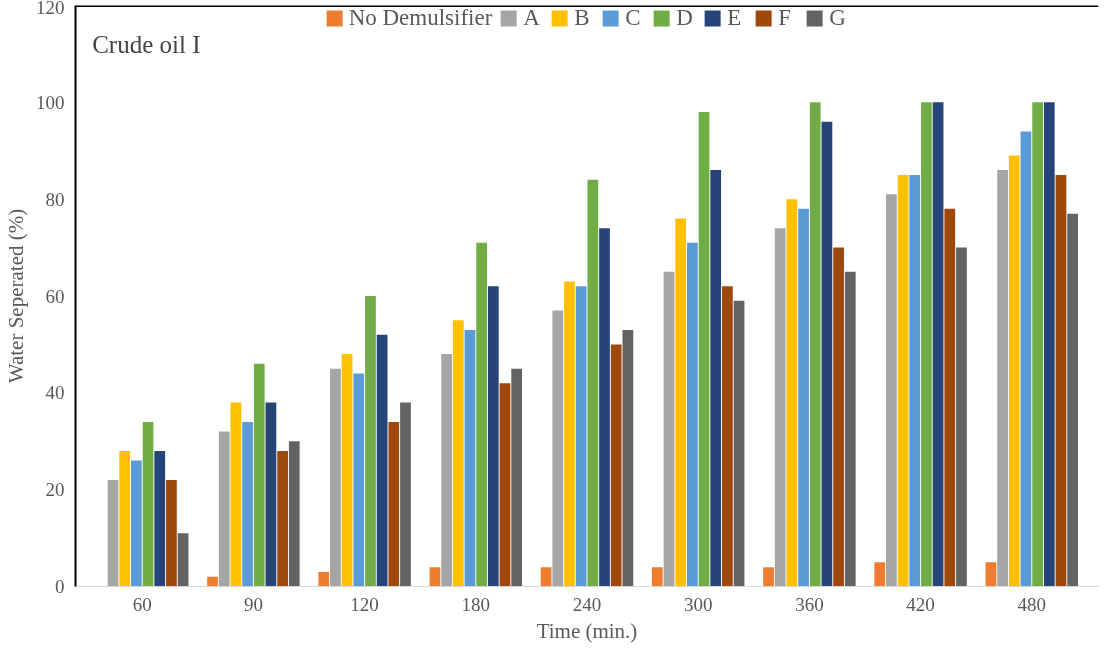 This screenshot has height=654, width=1113. Describe the element at coordinates (809, 604) in the screenshot. I see `x-tick-label: 360` at that location.